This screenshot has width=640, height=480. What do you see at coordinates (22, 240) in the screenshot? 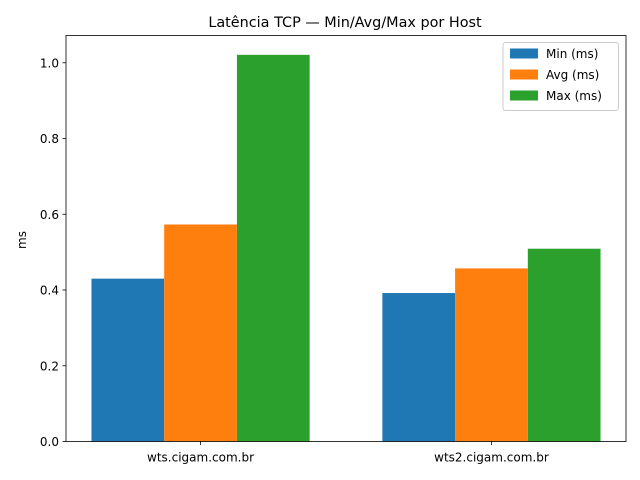
I see `y-axis-label: ms` at bounding box center [22, 240].